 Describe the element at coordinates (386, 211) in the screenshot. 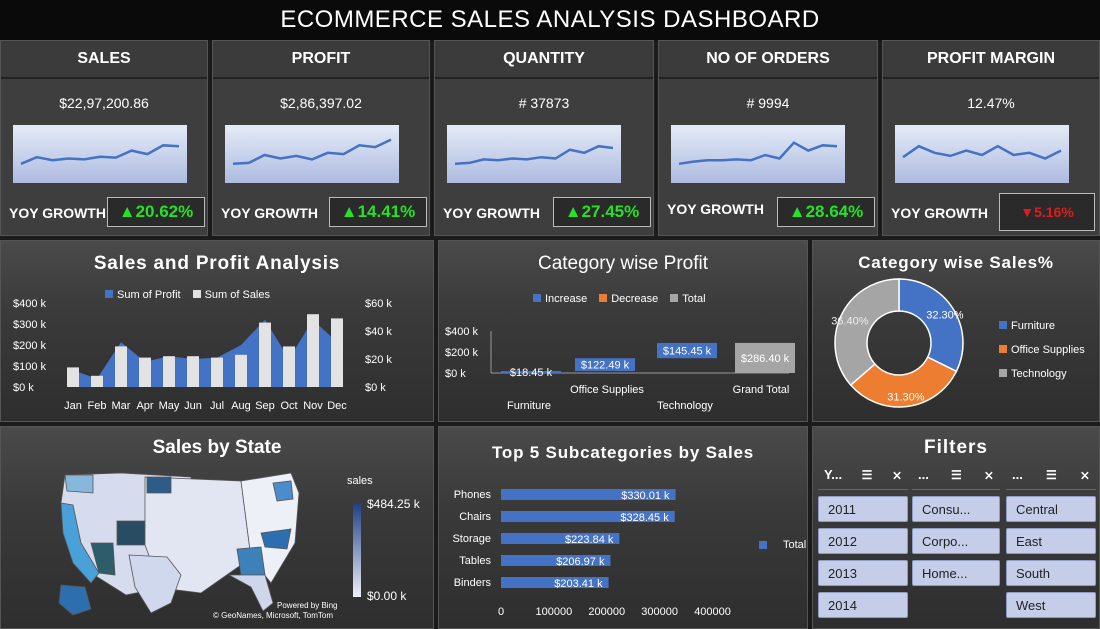

I see `yoy-growth-value: 14.41%` at that location.